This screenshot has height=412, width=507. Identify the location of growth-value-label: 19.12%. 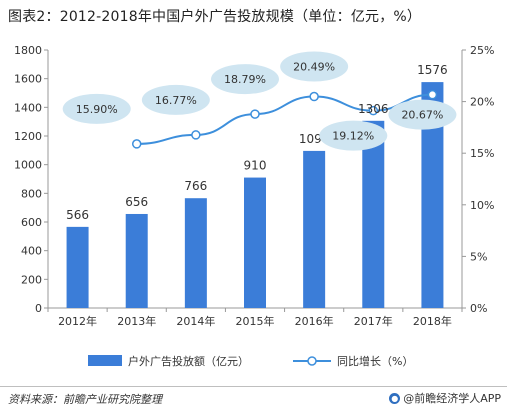
(353, 136).